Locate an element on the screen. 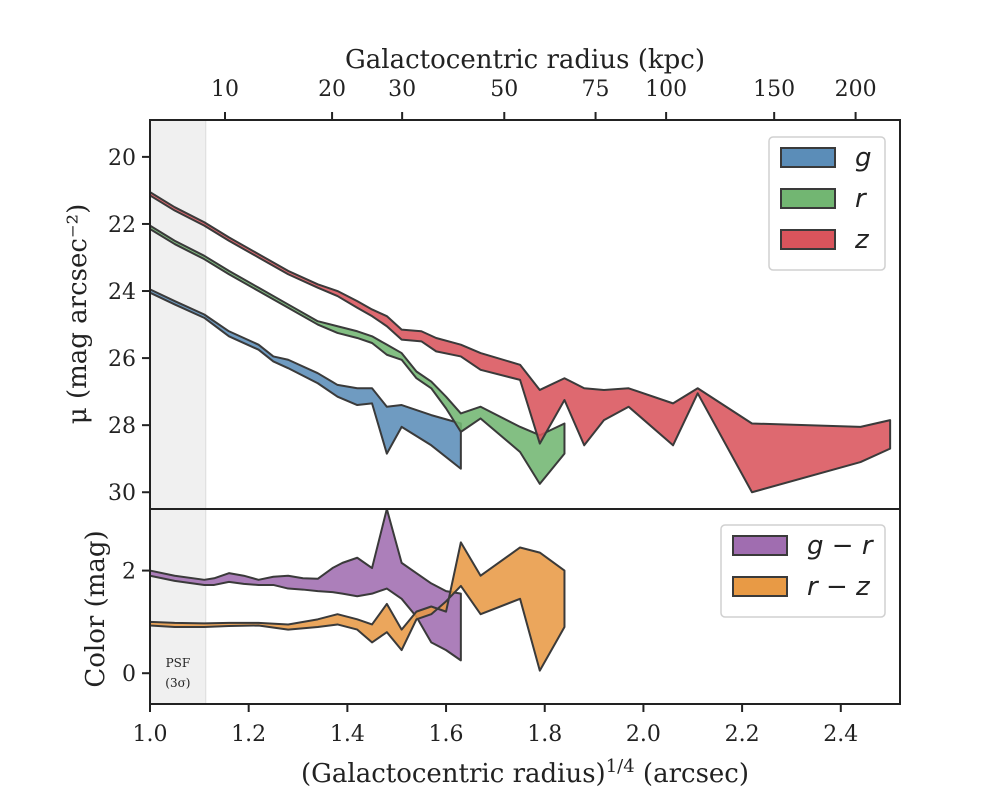  top-x-axis-title: Galactocentric radius (kpc) is located at coordinates (525, 60).